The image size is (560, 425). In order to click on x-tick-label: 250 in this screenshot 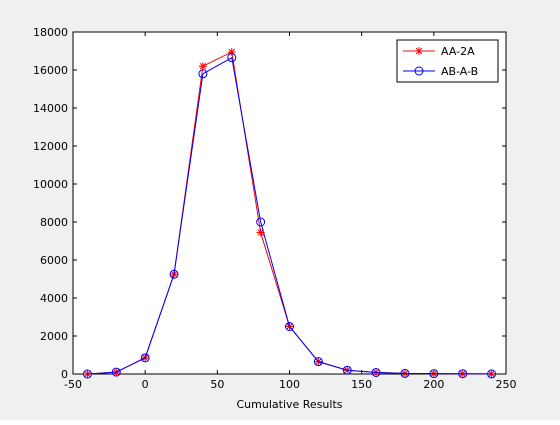, I will do `click(506, 384)`.